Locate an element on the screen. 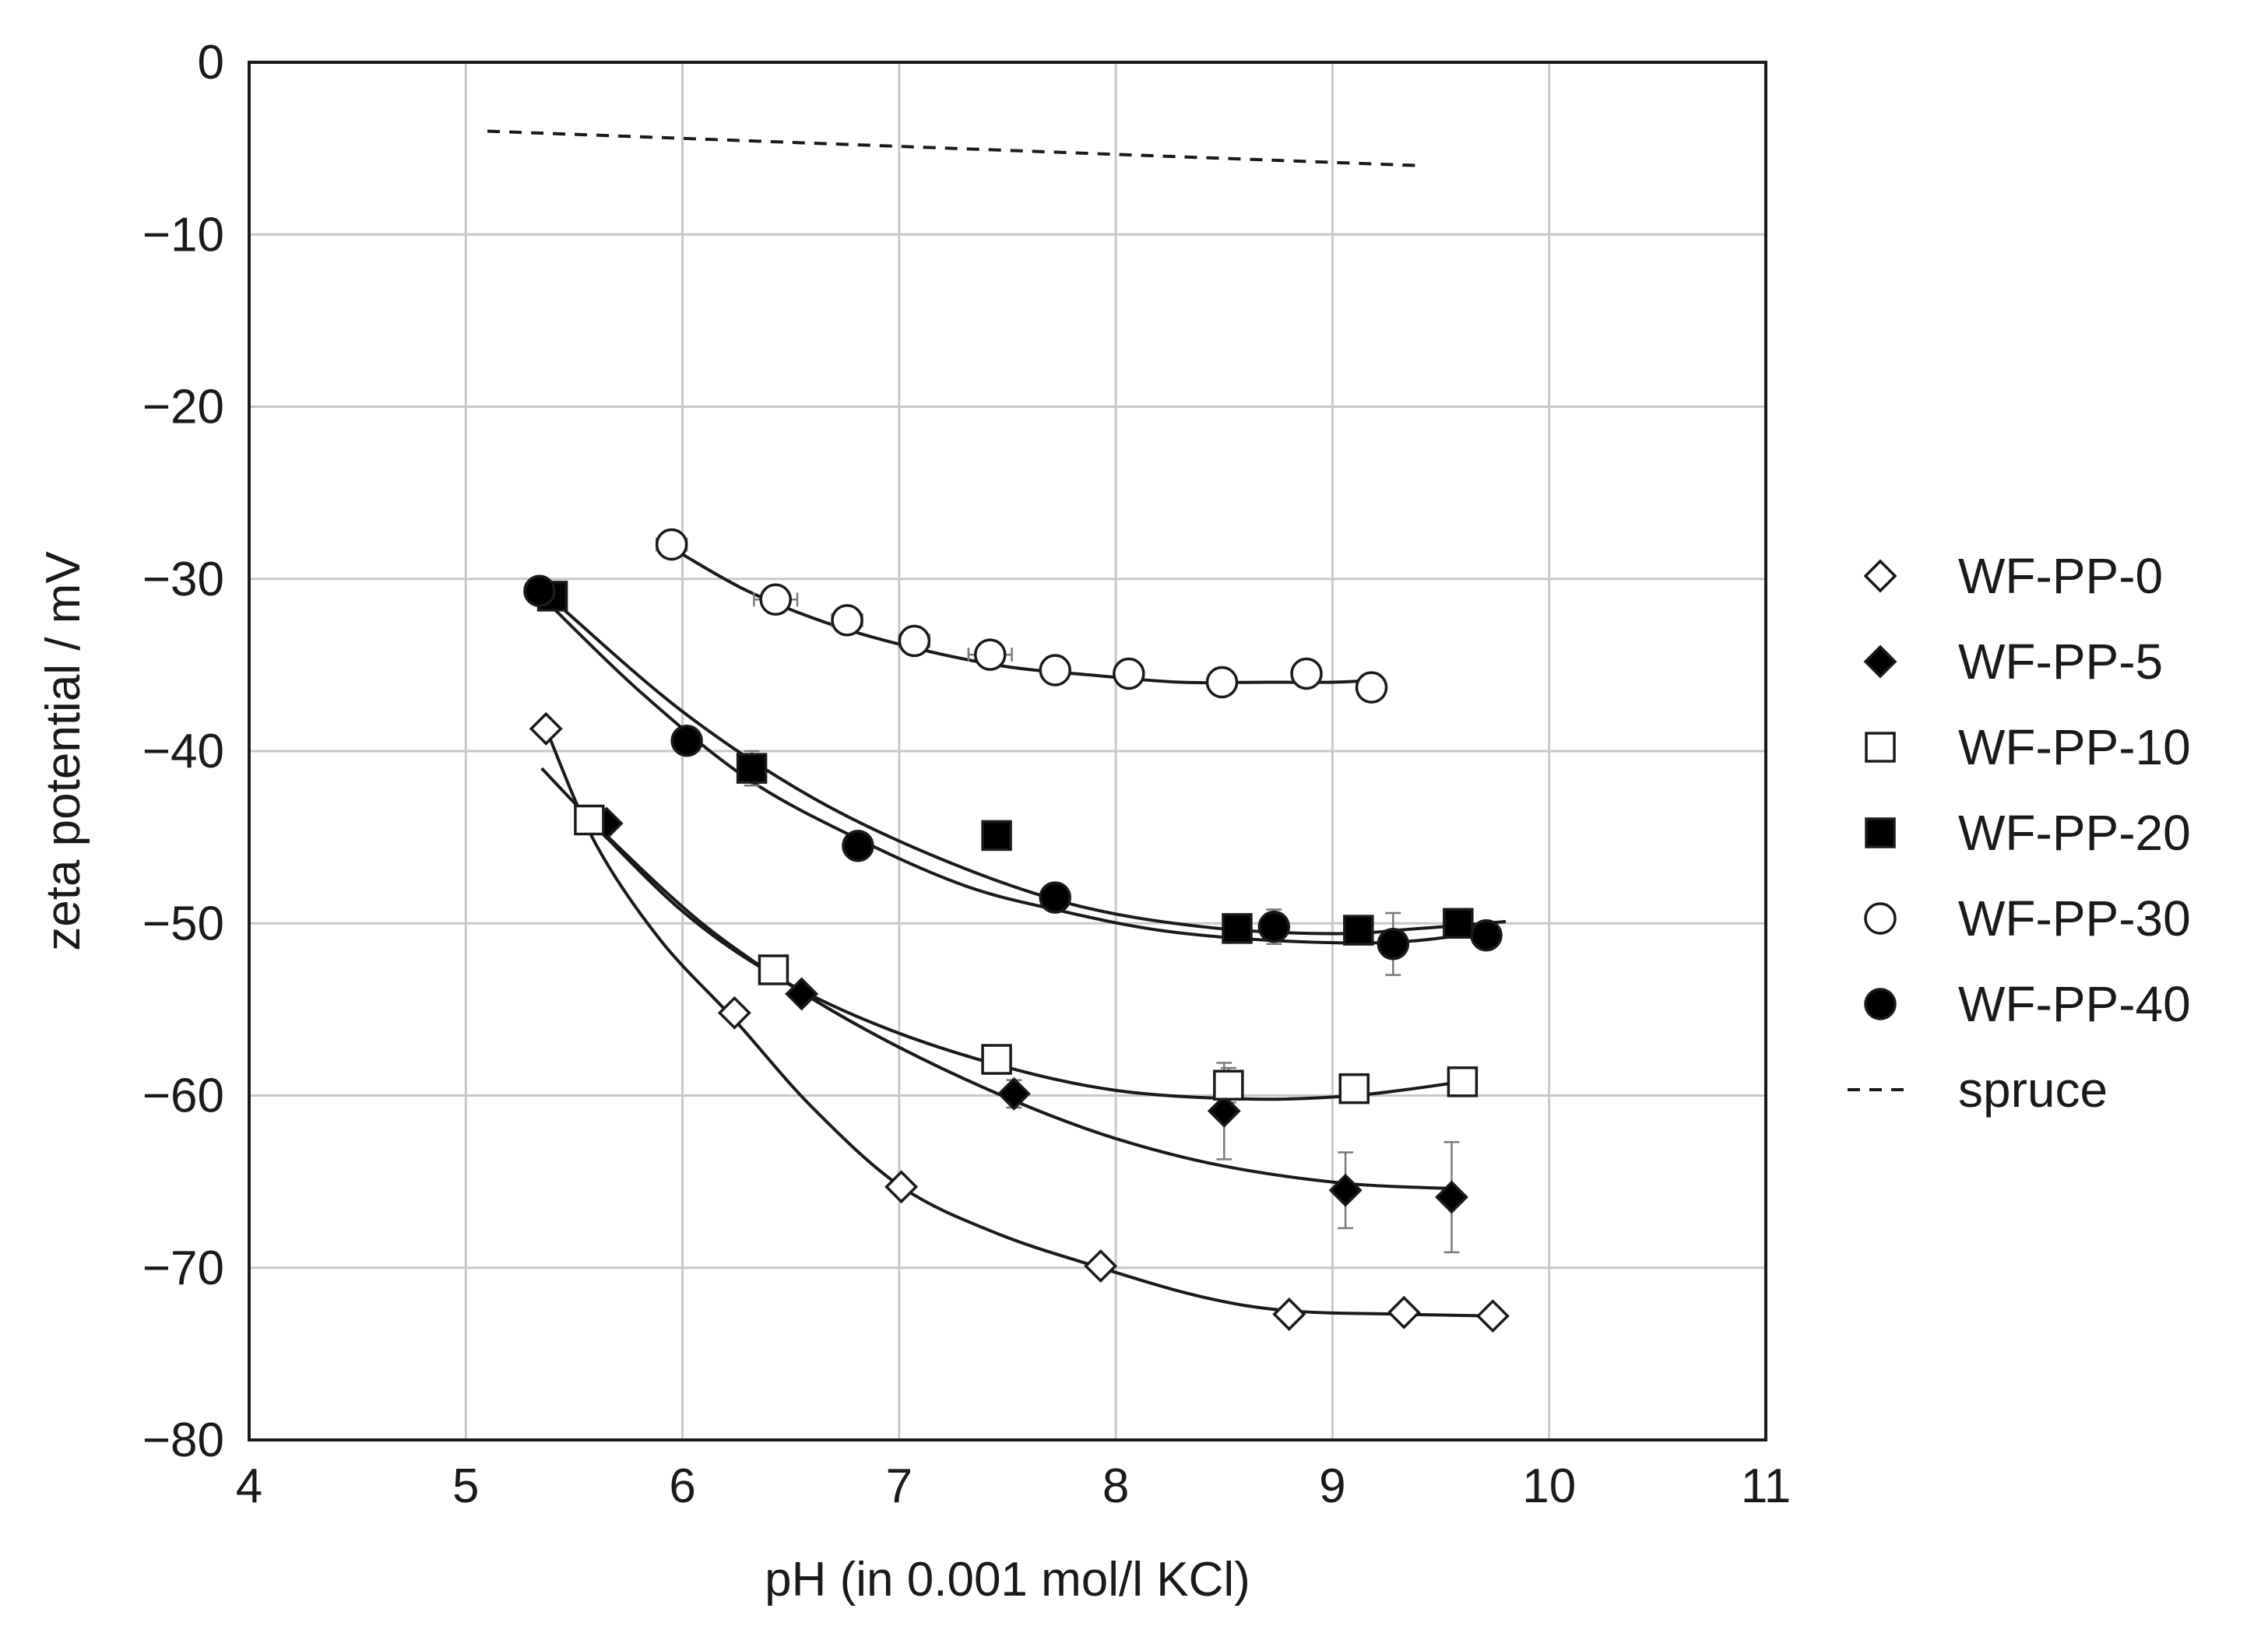 This screenshot has height=1640, width=2268. x-tick-label: 8 is located at coordinates (1115, 1486).